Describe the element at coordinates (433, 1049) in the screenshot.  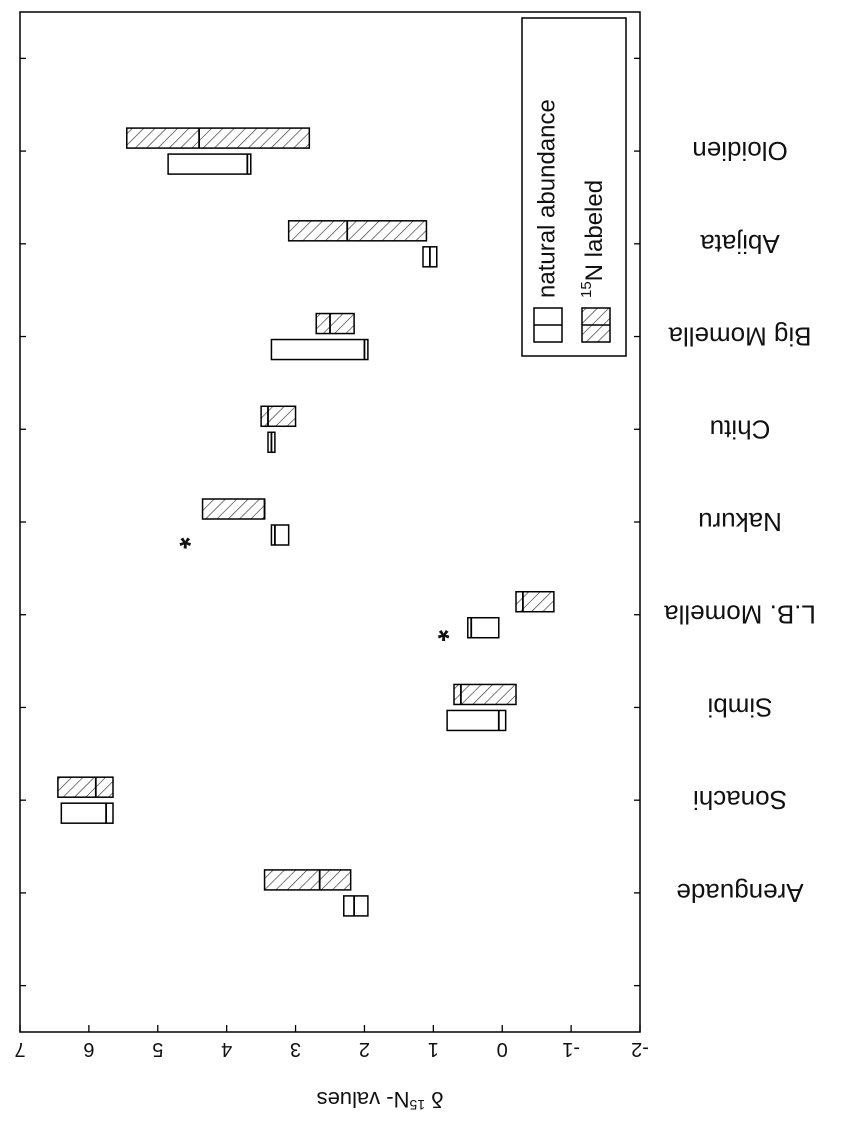
I see `value-tick-label: 1` at that location.